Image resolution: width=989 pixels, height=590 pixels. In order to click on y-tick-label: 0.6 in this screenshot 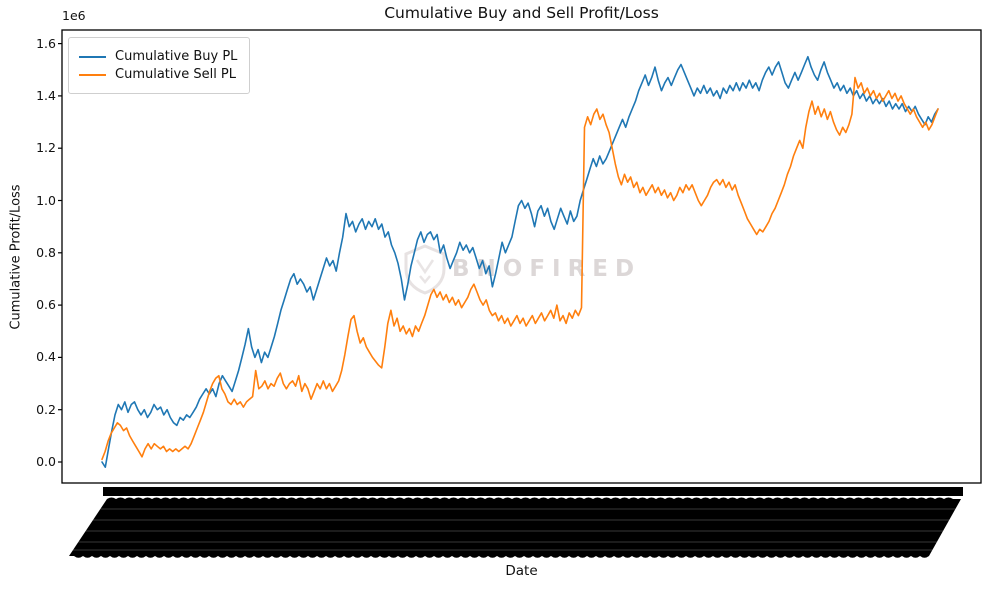, I will do `click(46, 305)`.